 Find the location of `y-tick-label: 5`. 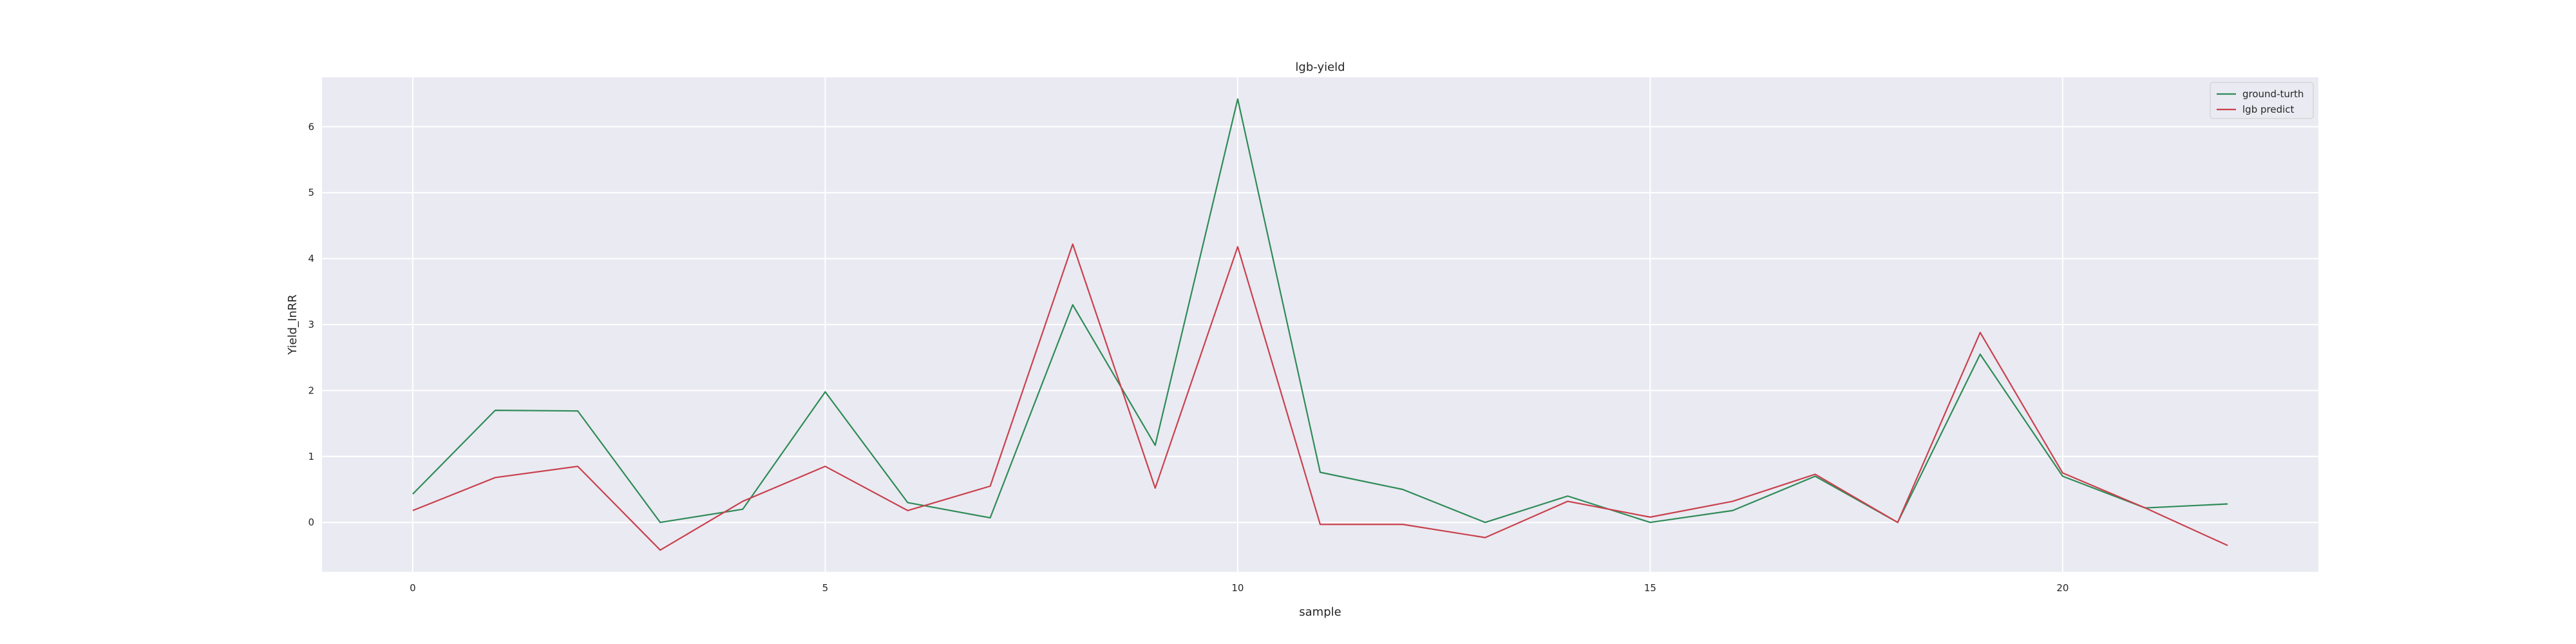

y-tick-label: 5 is located at coordinates (311, 192).